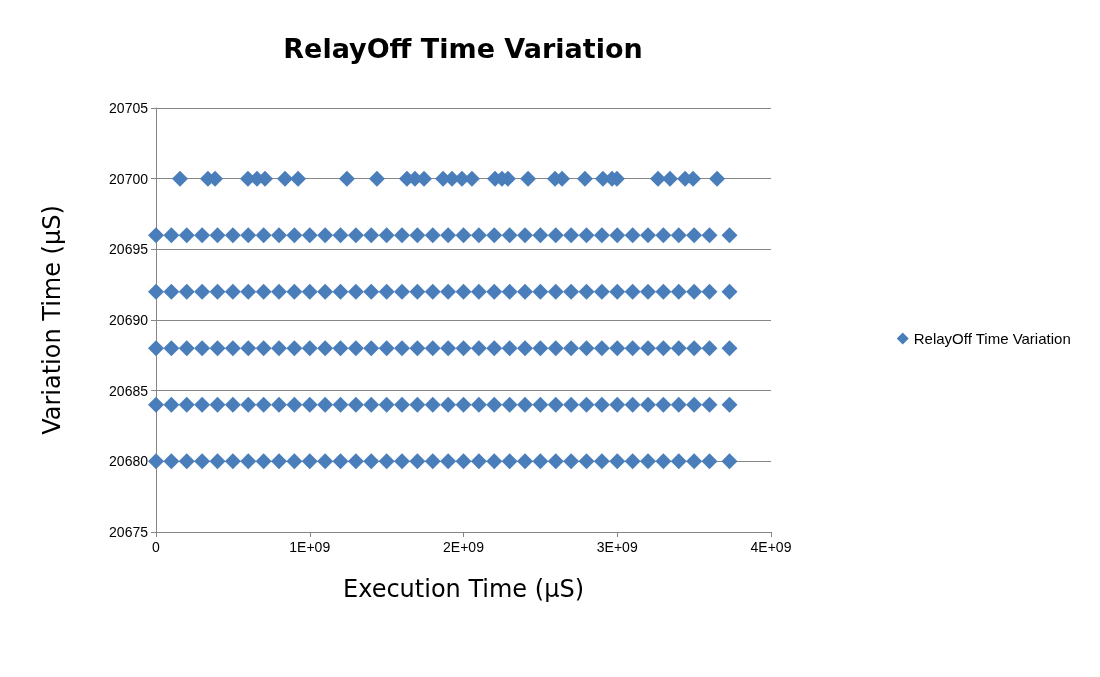 The image size is (1100, 677). What do you see at coordinates (129, 108) in the screenshot?
I see `y-tick-label: 20705` at bounding box center [129, 108].